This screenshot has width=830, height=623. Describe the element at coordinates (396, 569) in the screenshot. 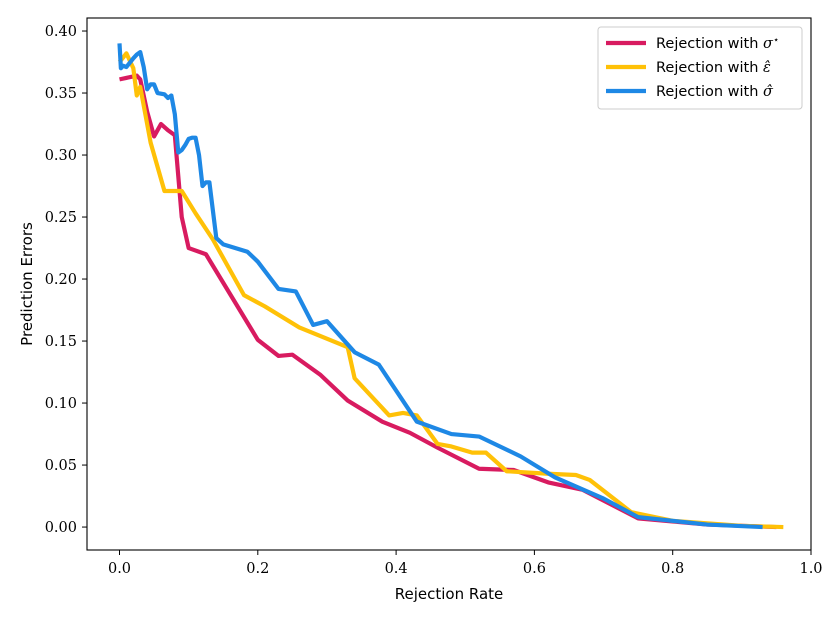

I see `x-tick-label: 0.4` at that location.